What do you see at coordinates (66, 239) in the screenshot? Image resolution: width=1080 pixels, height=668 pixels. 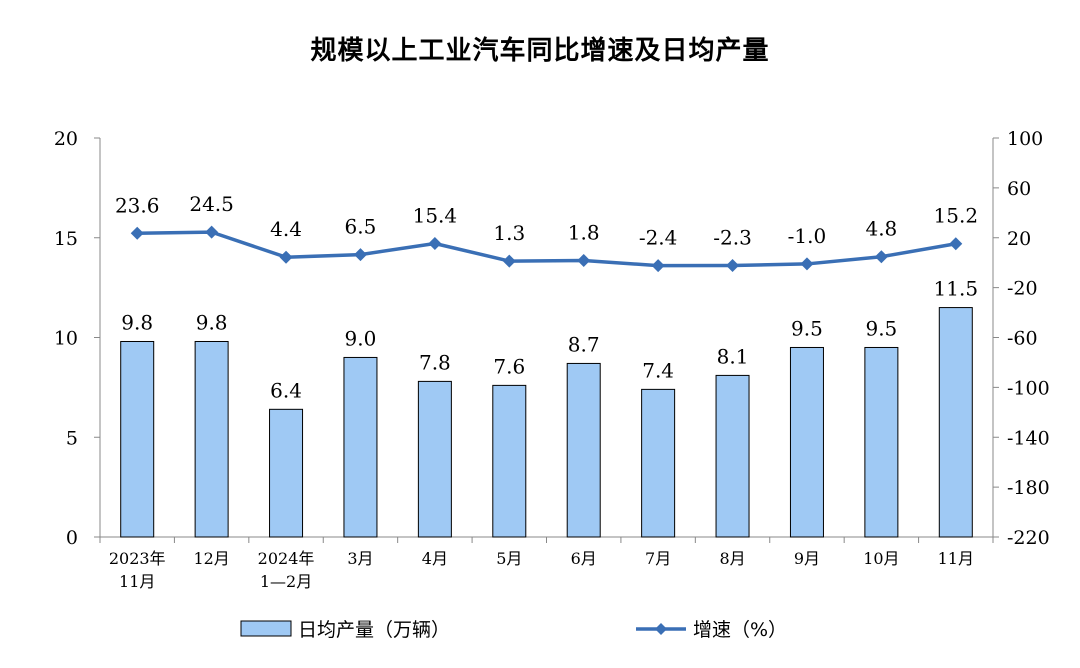 I see `y-left-tick-label: 15` at bounding box center [66, 239].